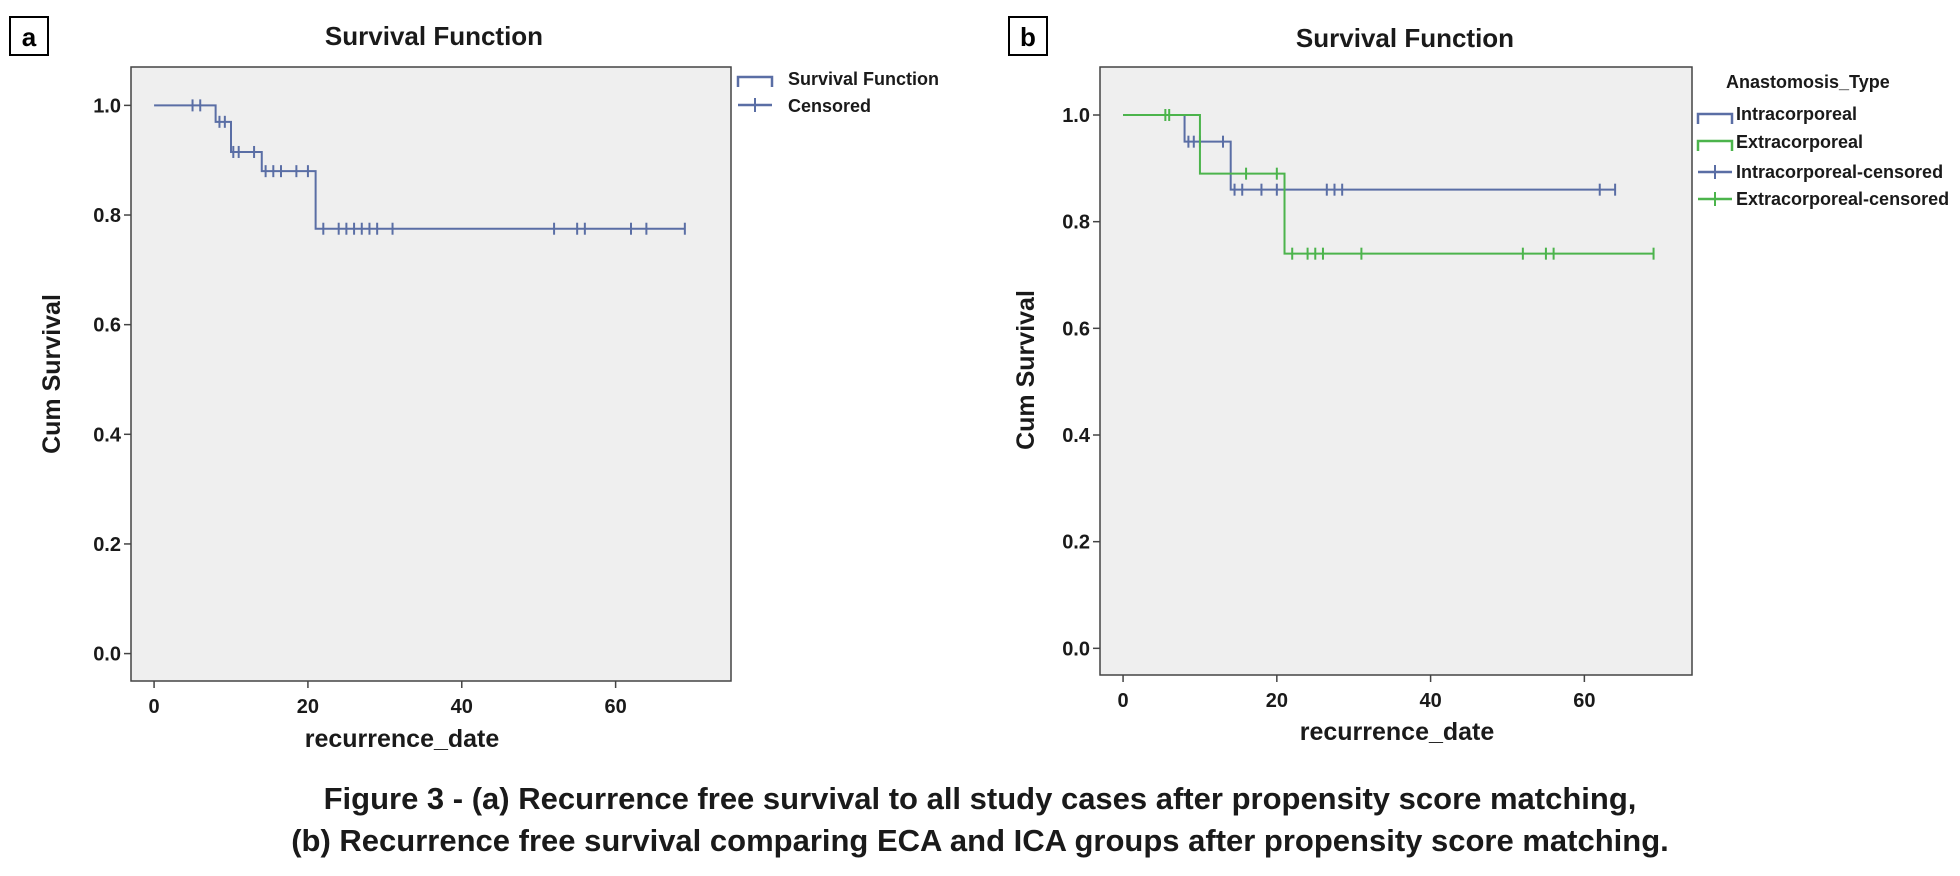 The width and height of the screenshot is (1960, 876). I want to click on survival-curve-survival-function, so click(419, 167).